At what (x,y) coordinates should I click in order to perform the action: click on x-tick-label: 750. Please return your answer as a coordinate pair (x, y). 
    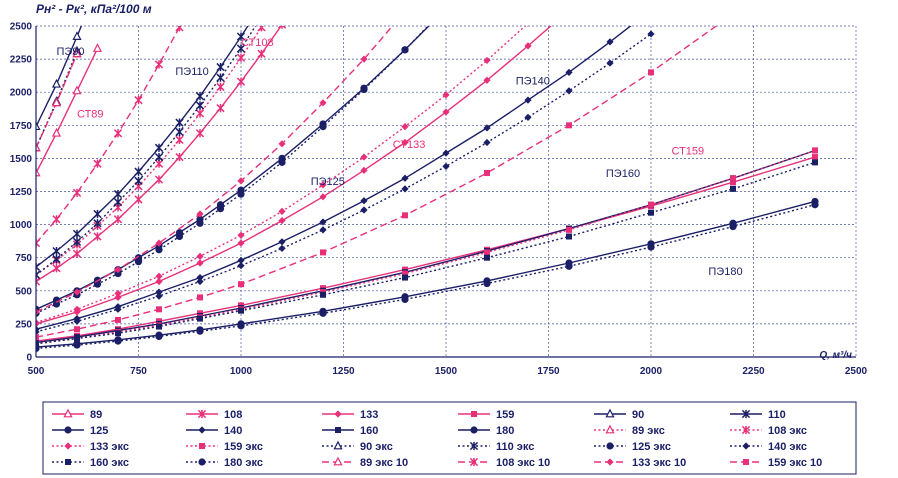
    Looking at the image, I should click on (138, 371).